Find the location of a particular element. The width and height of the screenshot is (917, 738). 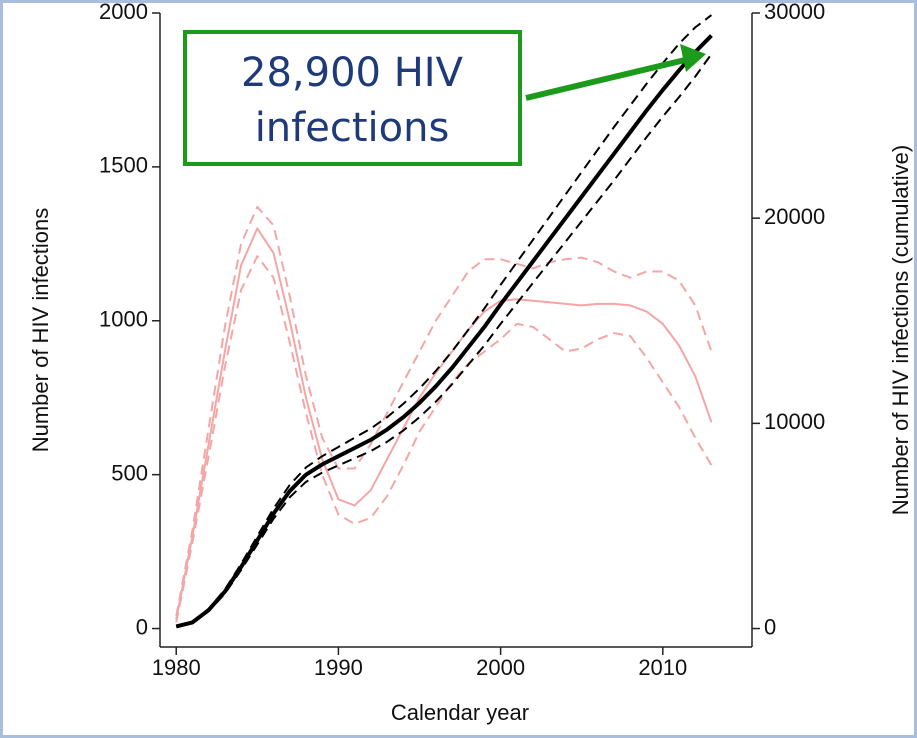

x-tick-label: 1980 is located at coordinates (176, 667).